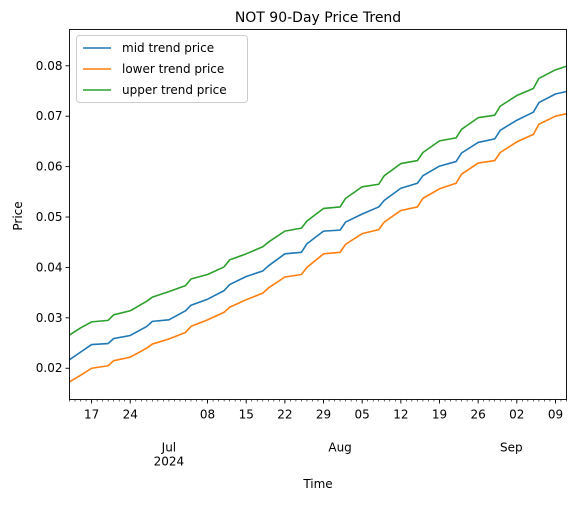  I want to click on x-tick-label: 19, so click(439, 415).